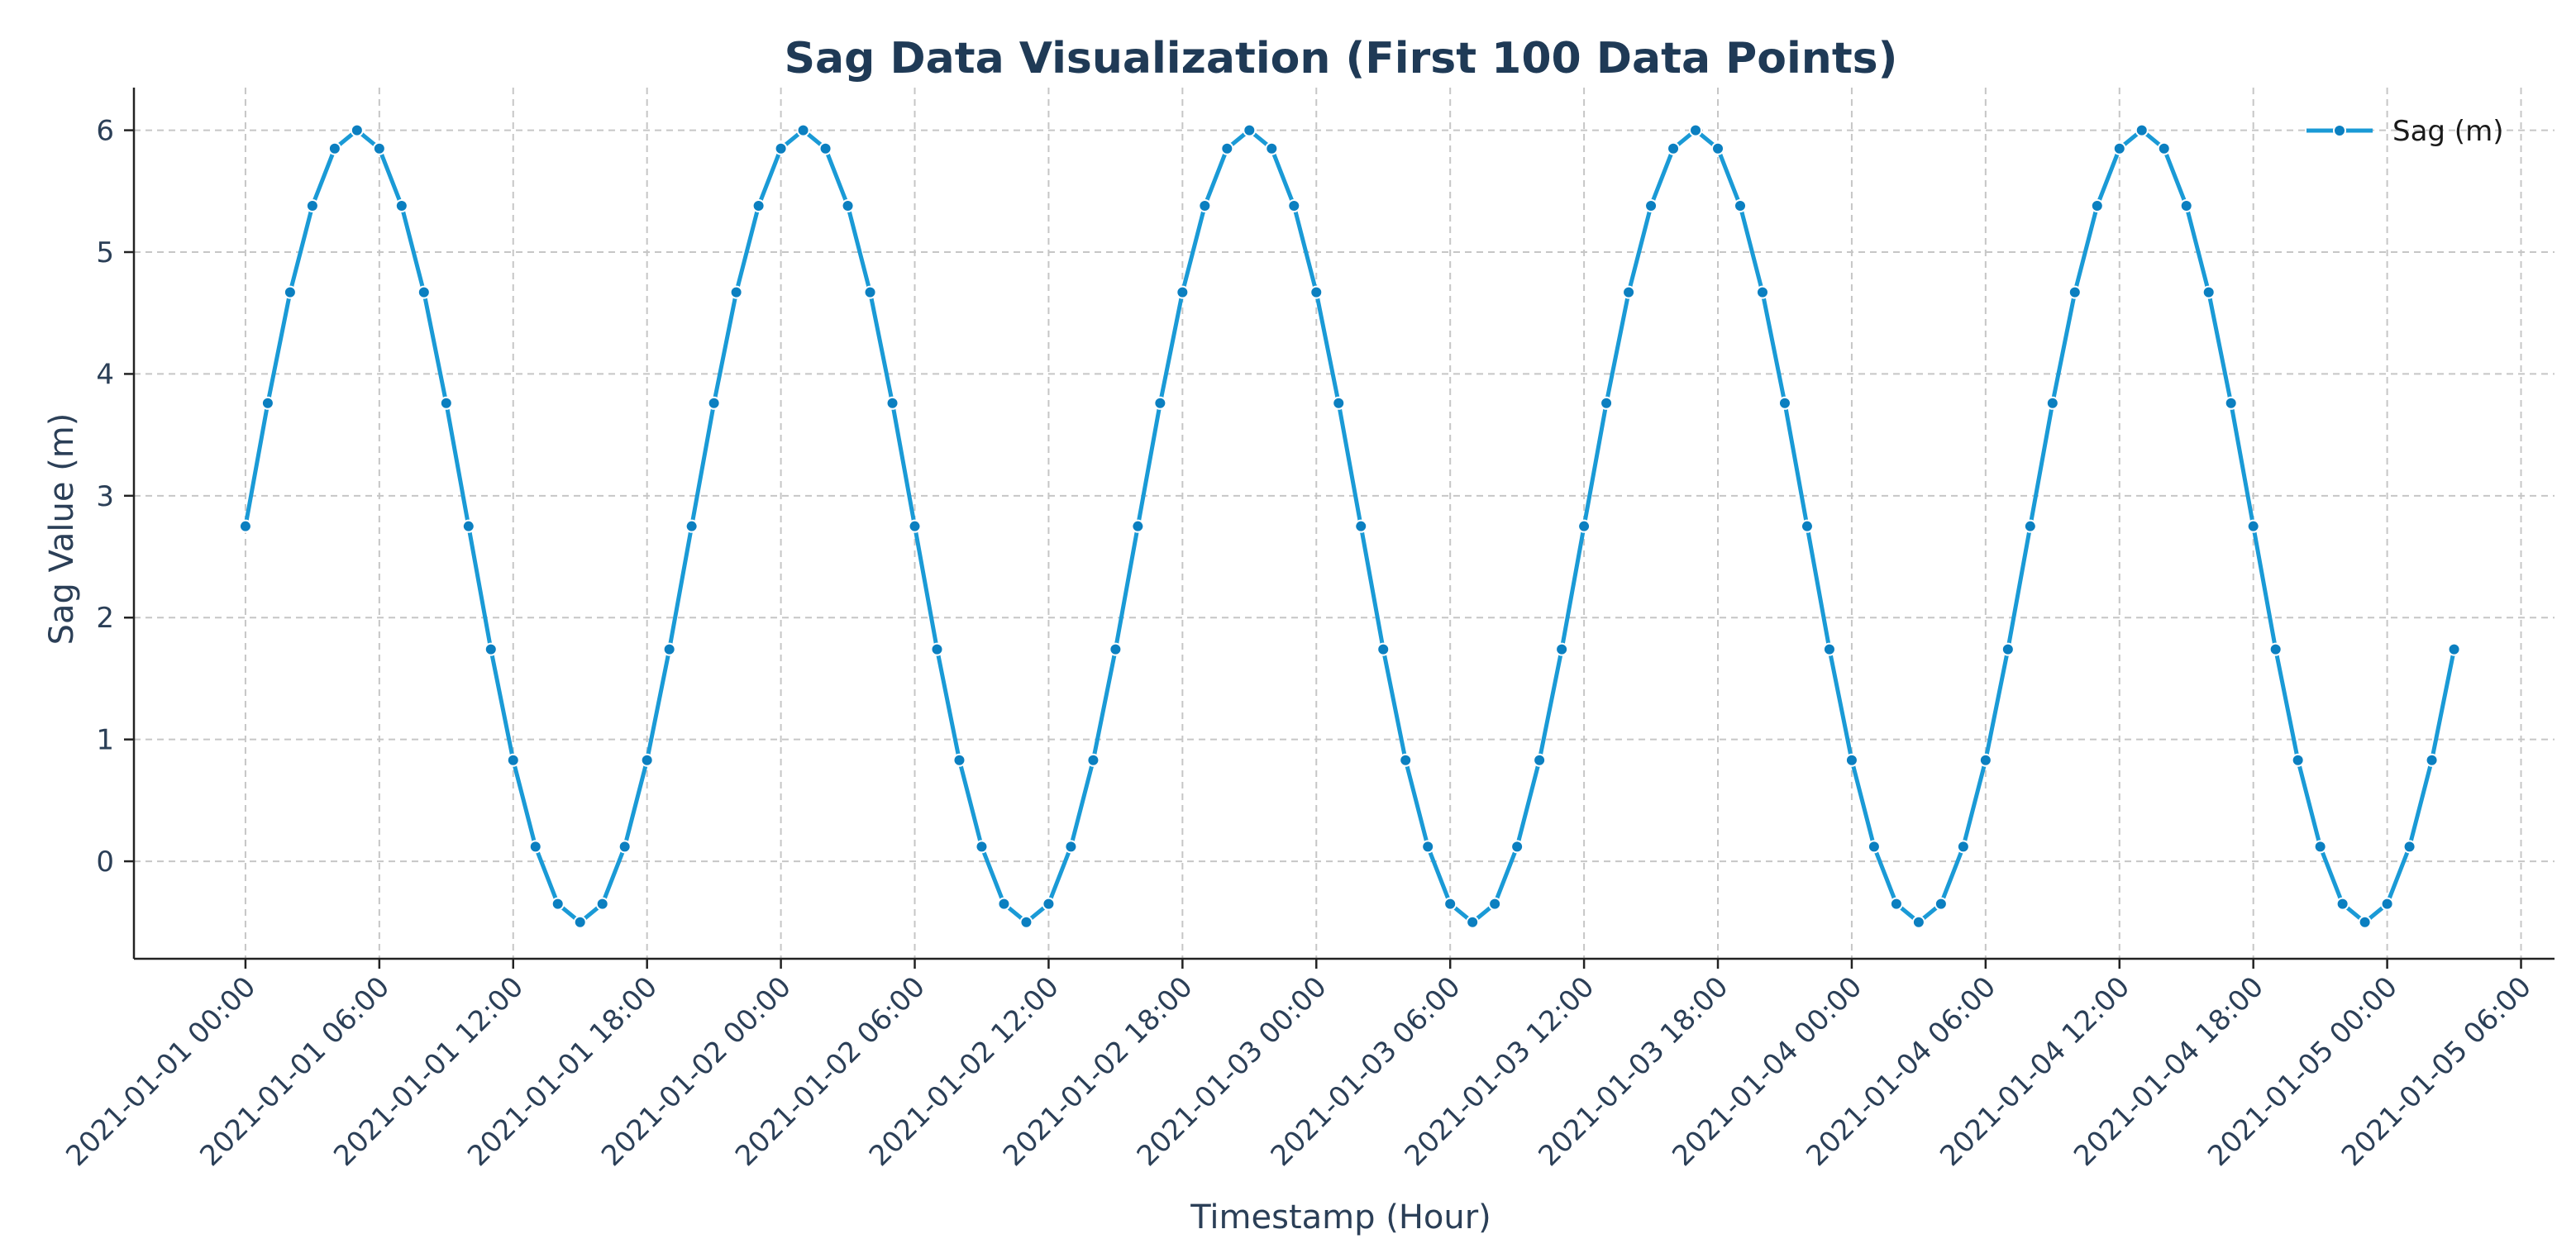 Image resolution: width=2576 pixels, height=1253 pixels. Describe the element at coordinates (105, 618) in the screenshot. I see `y-tick-label: 2` at that location.